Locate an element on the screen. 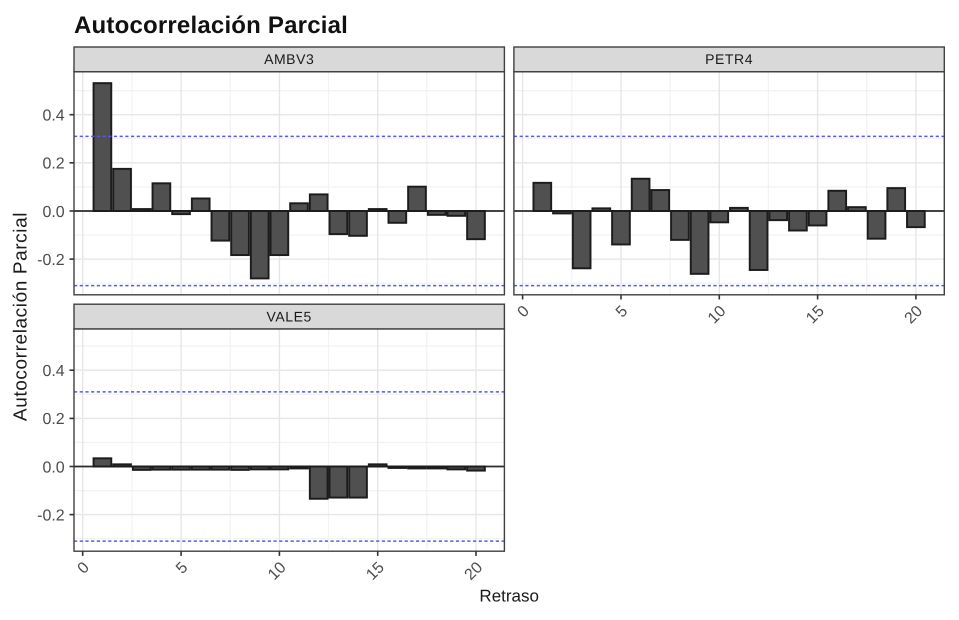  svg-text: AMBV3 is located at coordinates (289, 59).